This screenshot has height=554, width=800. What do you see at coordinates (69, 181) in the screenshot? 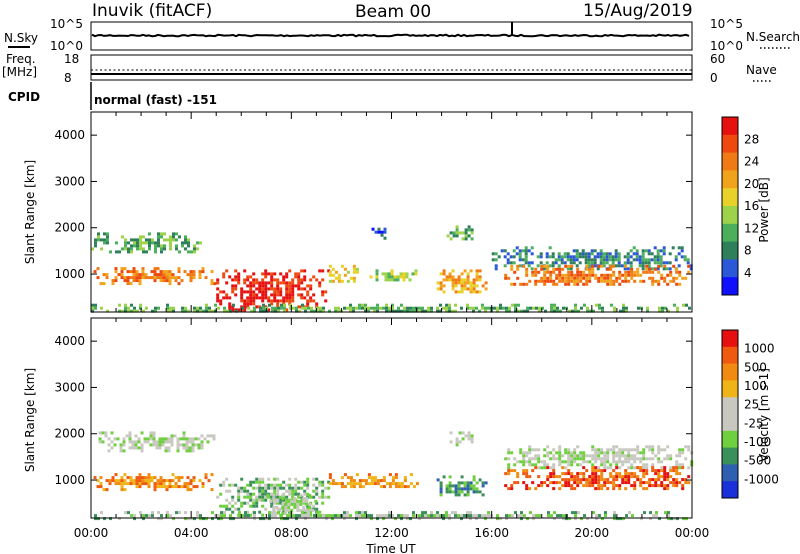
I see `y-tick-label: 3000` at bounding box center [69, 181].